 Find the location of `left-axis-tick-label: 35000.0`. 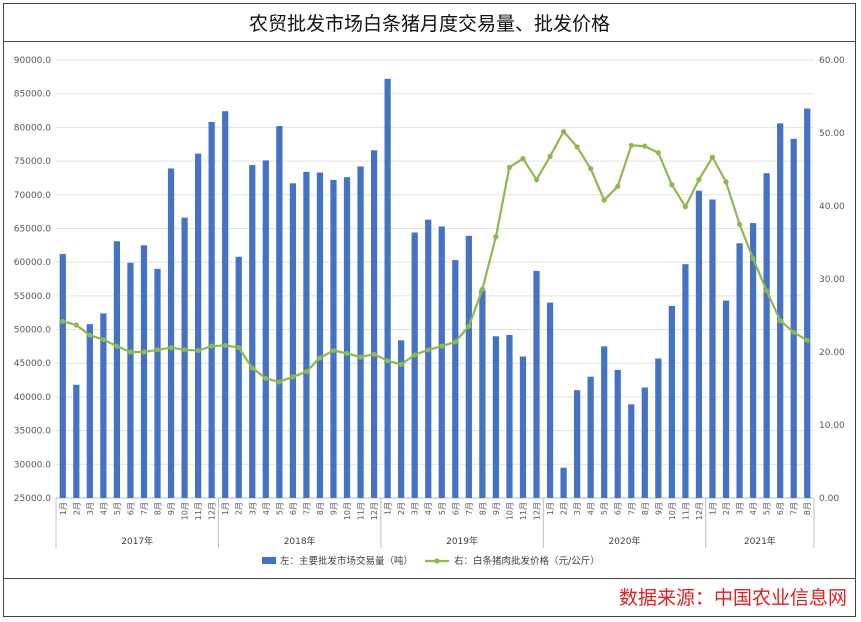

left-axis-tick-label: 35000.0 is located at coordinates (32, 432).